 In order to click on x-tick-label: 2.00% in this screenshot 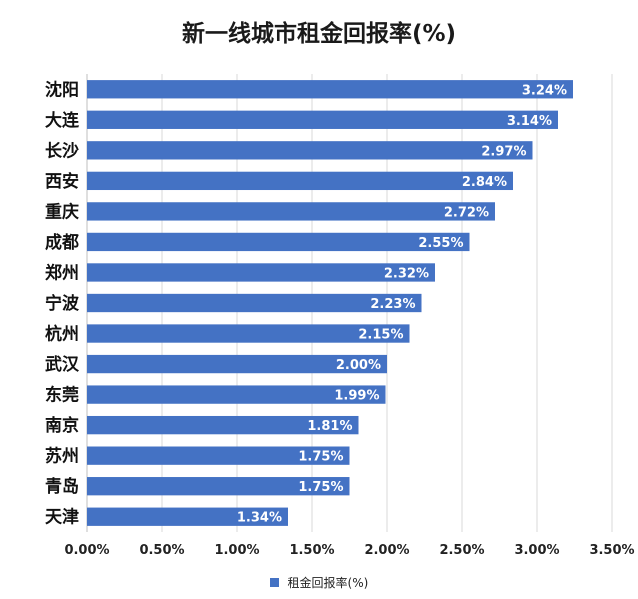, I will do `click(386, 550)`.